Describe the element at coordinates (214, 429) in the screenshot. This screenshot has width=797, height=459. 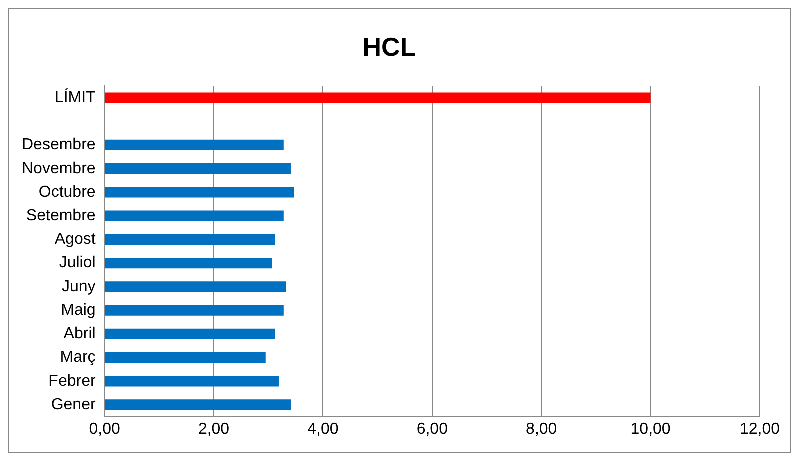
I see `x-tick-label: 2,00` at that location.